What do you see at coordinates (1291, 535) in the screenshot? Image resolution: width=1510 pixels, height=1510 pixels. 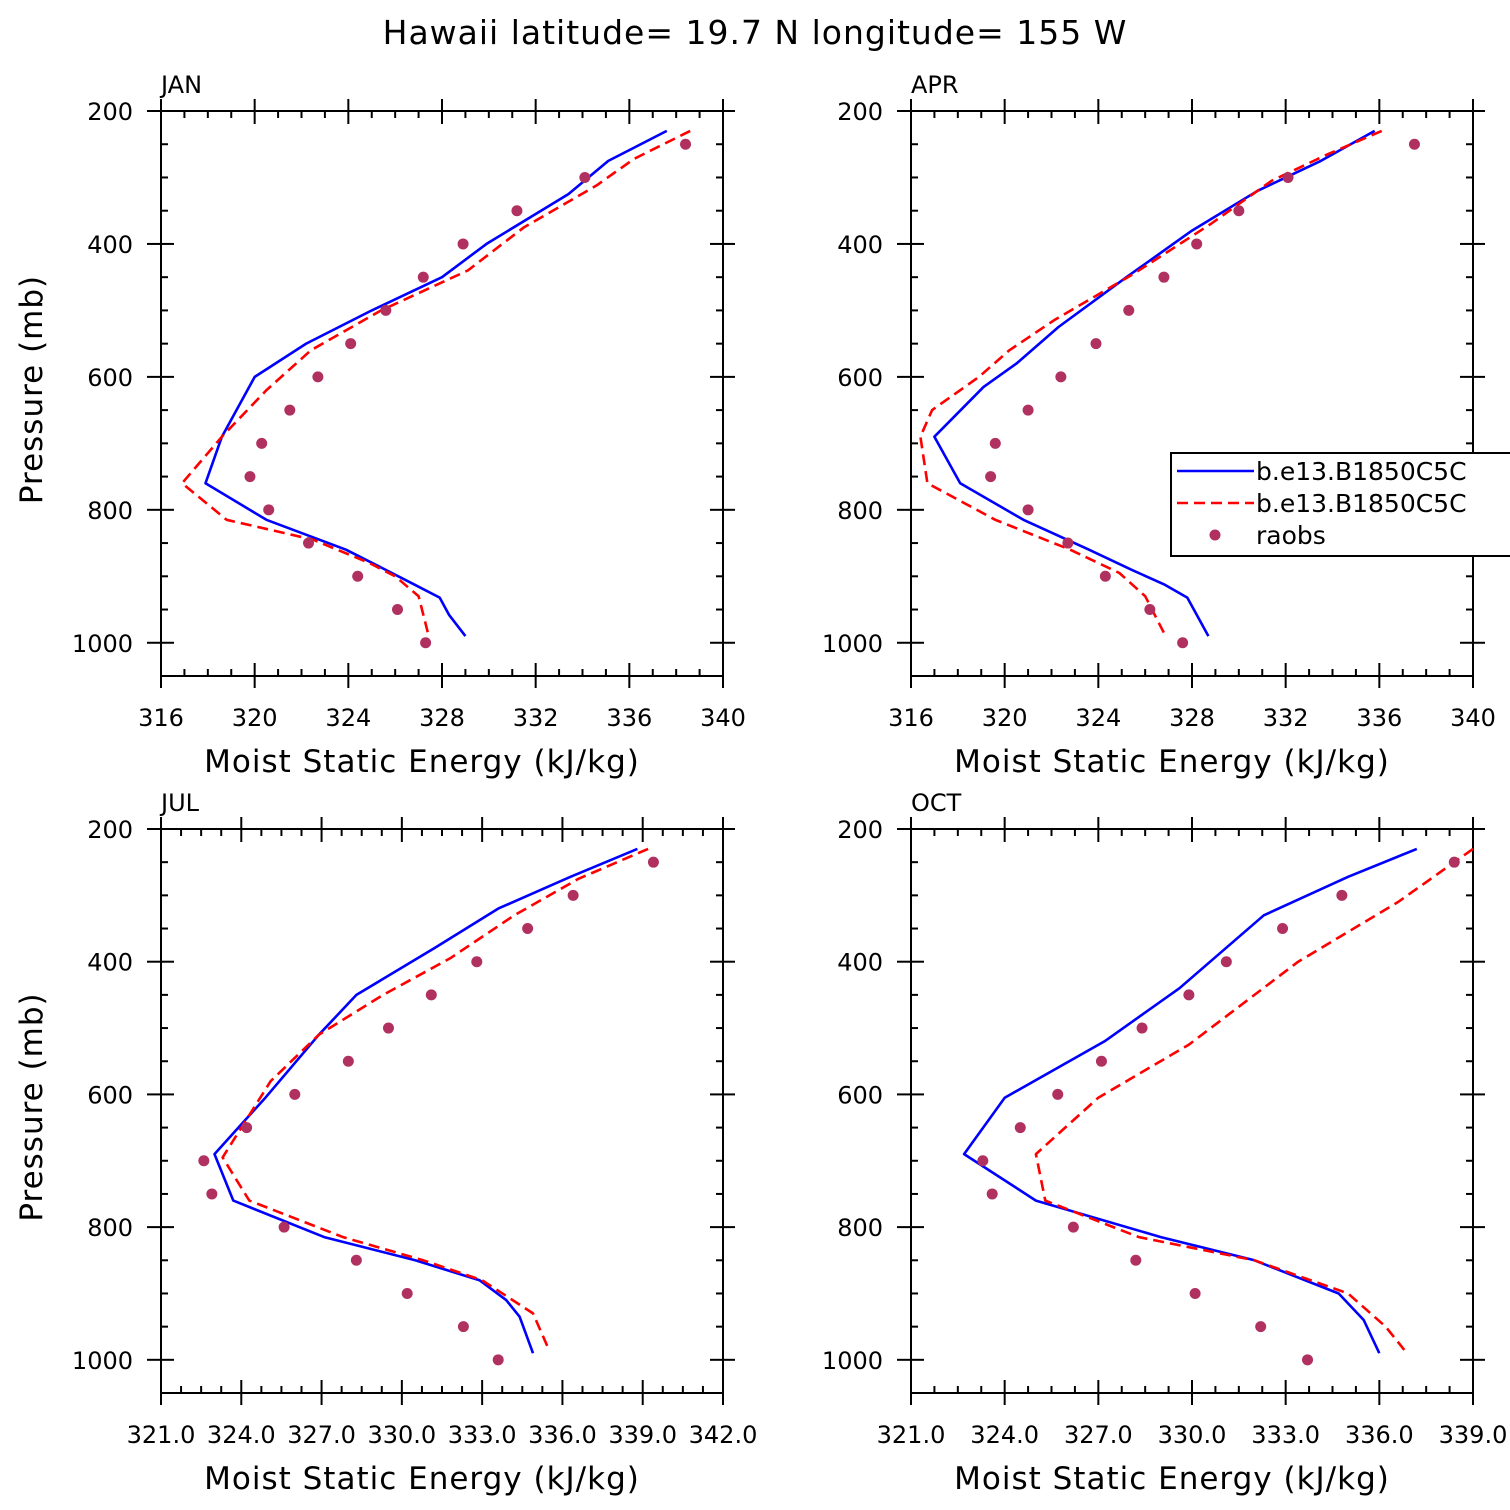 I see `legend-label: raobs` at bounding box center [1291, 535].